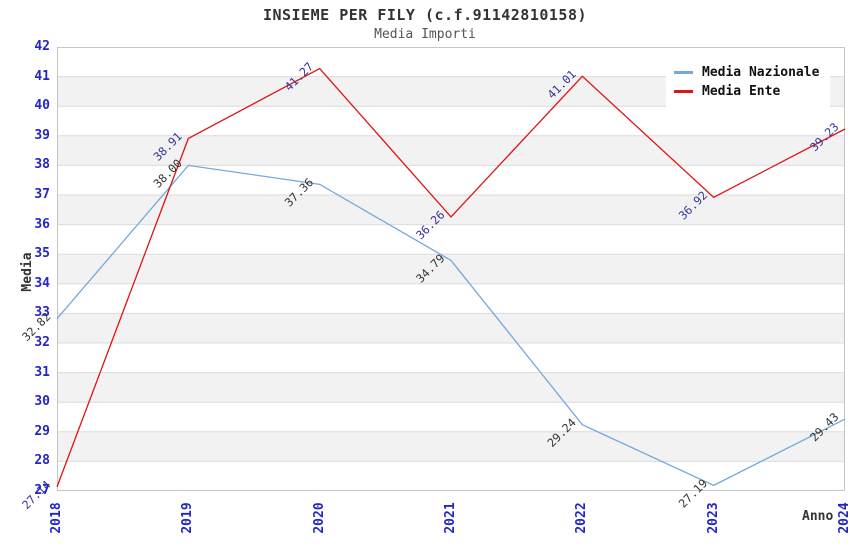 The image size is (850, 550). I want to click on y-tick-label: 40, so click(42, 106).